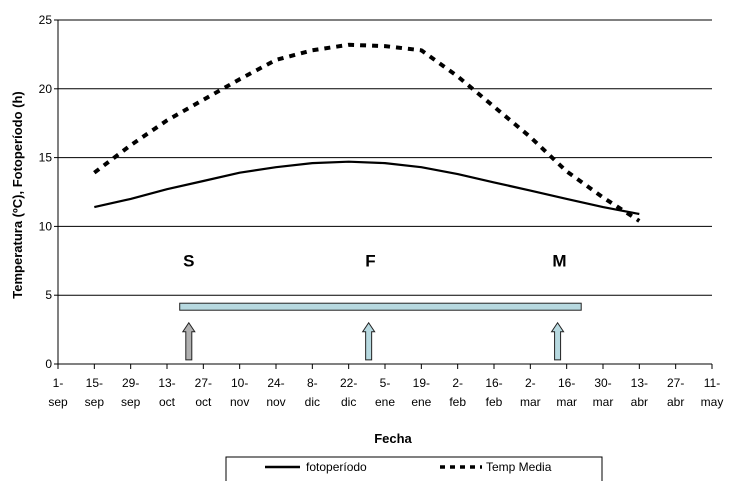  Describe the element at coordinates (58, 392) in the screenshot. I see `x-tick-label: 1-sep` at that location.